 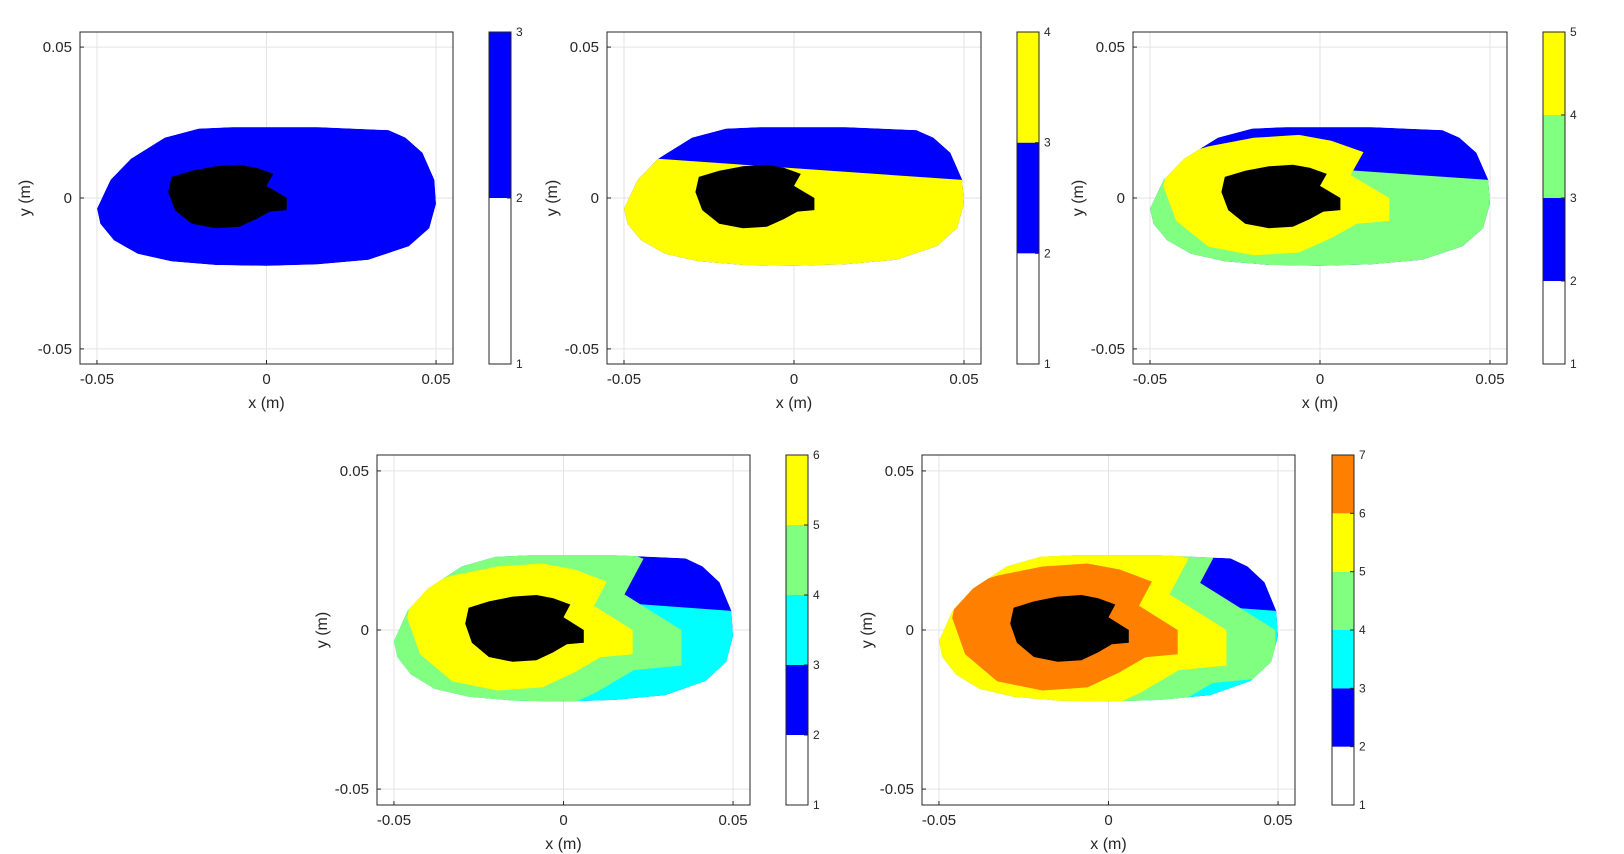 I want to click on subplot-1: -0.05 -0.05 0 0 0.05 0.05 x (m) y (m) 1 2 3, so click(x=270, y=218).